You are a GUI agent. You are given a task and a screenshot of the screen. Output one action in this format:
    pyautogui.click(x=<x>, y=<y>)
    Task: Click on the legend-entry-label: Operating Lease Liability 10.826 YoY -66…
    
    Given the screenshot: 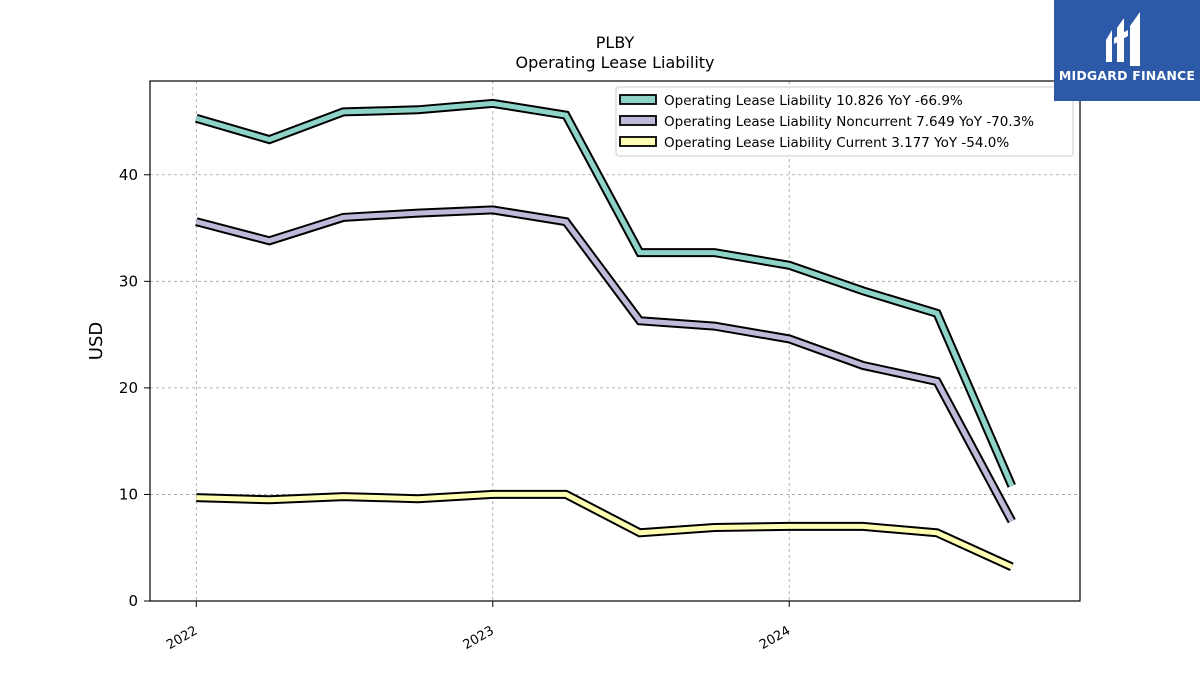 What is the action you would take?
    pyautogui.click(x=813, y=101)
    